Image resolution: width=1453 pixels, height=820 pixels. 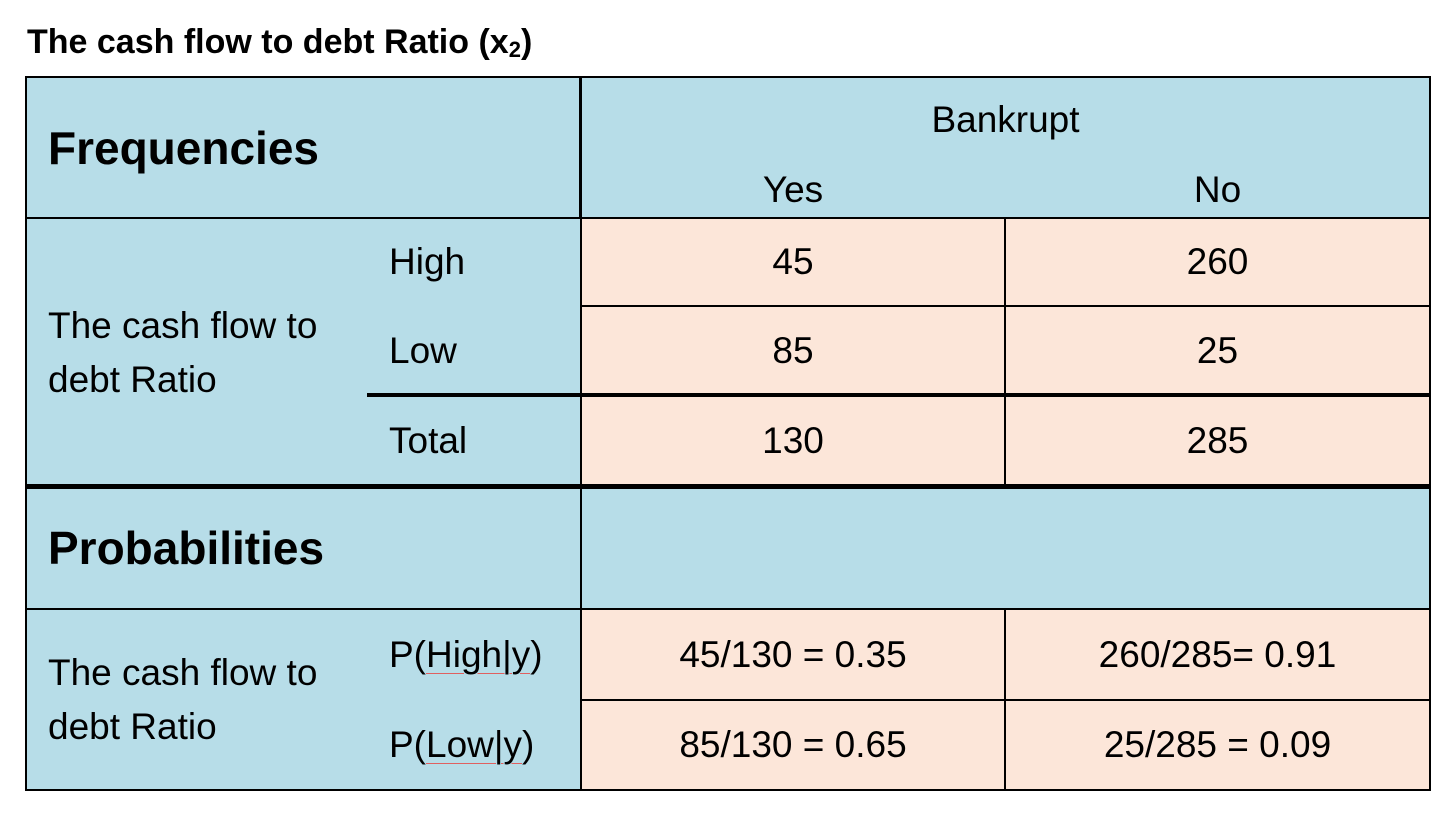 What do you see at coordinates (728, 218) in the screenshot?
I see `row-line-header` at bounding box center [728, 218].